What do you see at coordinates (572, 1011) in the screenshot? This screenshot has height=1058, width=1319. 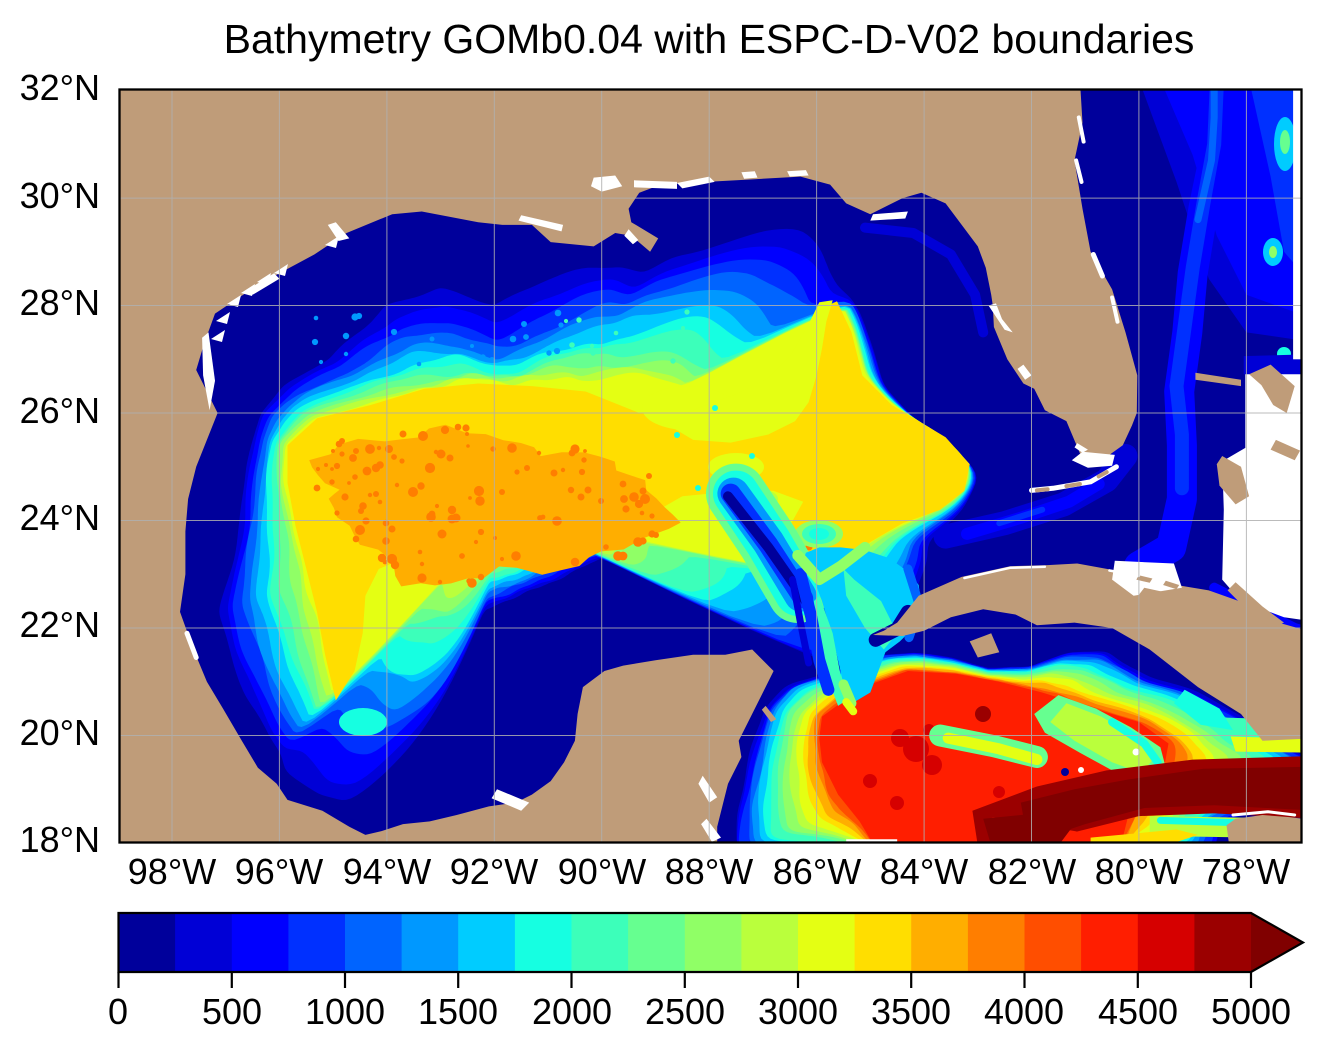 I see `svg-text: 2000` at bounding box center [572, 1011].